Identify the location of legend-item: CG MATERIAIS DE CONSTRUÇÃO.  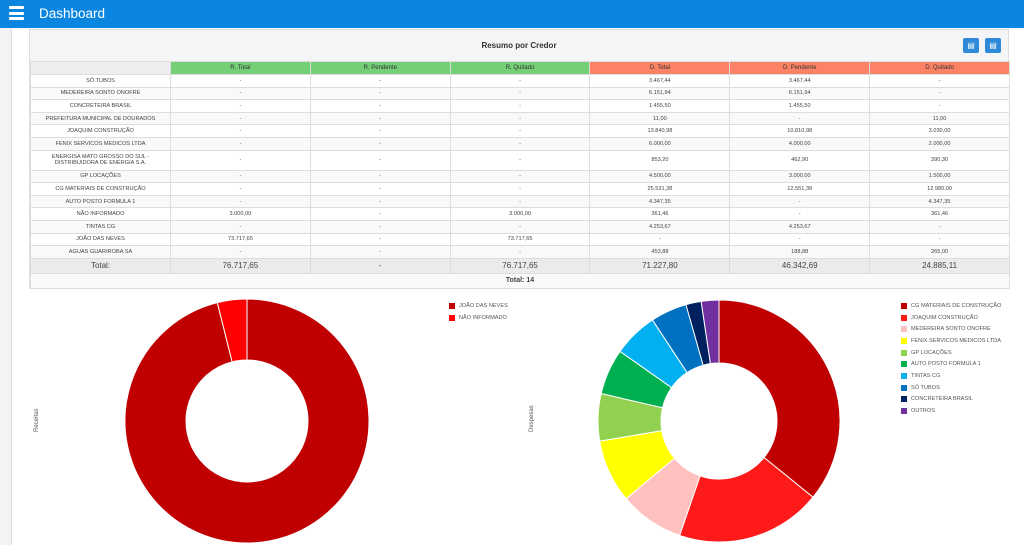
(951, 306).